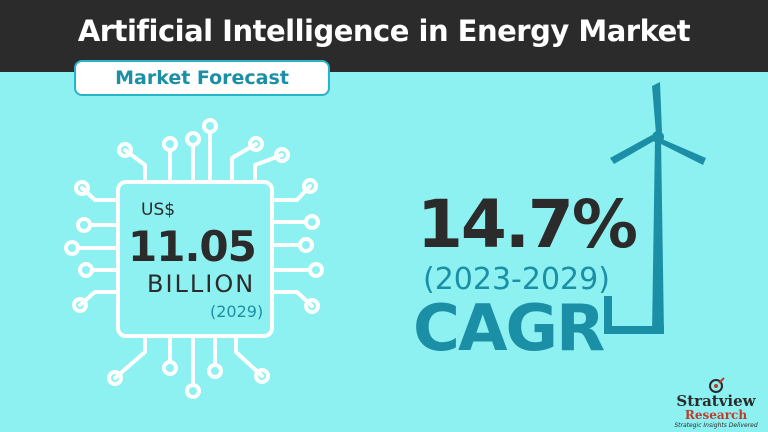 This screenshot has width=768, height=432. Describe the element at coordinates (201, 284) in the screenshot. I see `market-unit: BILLION` at that location.